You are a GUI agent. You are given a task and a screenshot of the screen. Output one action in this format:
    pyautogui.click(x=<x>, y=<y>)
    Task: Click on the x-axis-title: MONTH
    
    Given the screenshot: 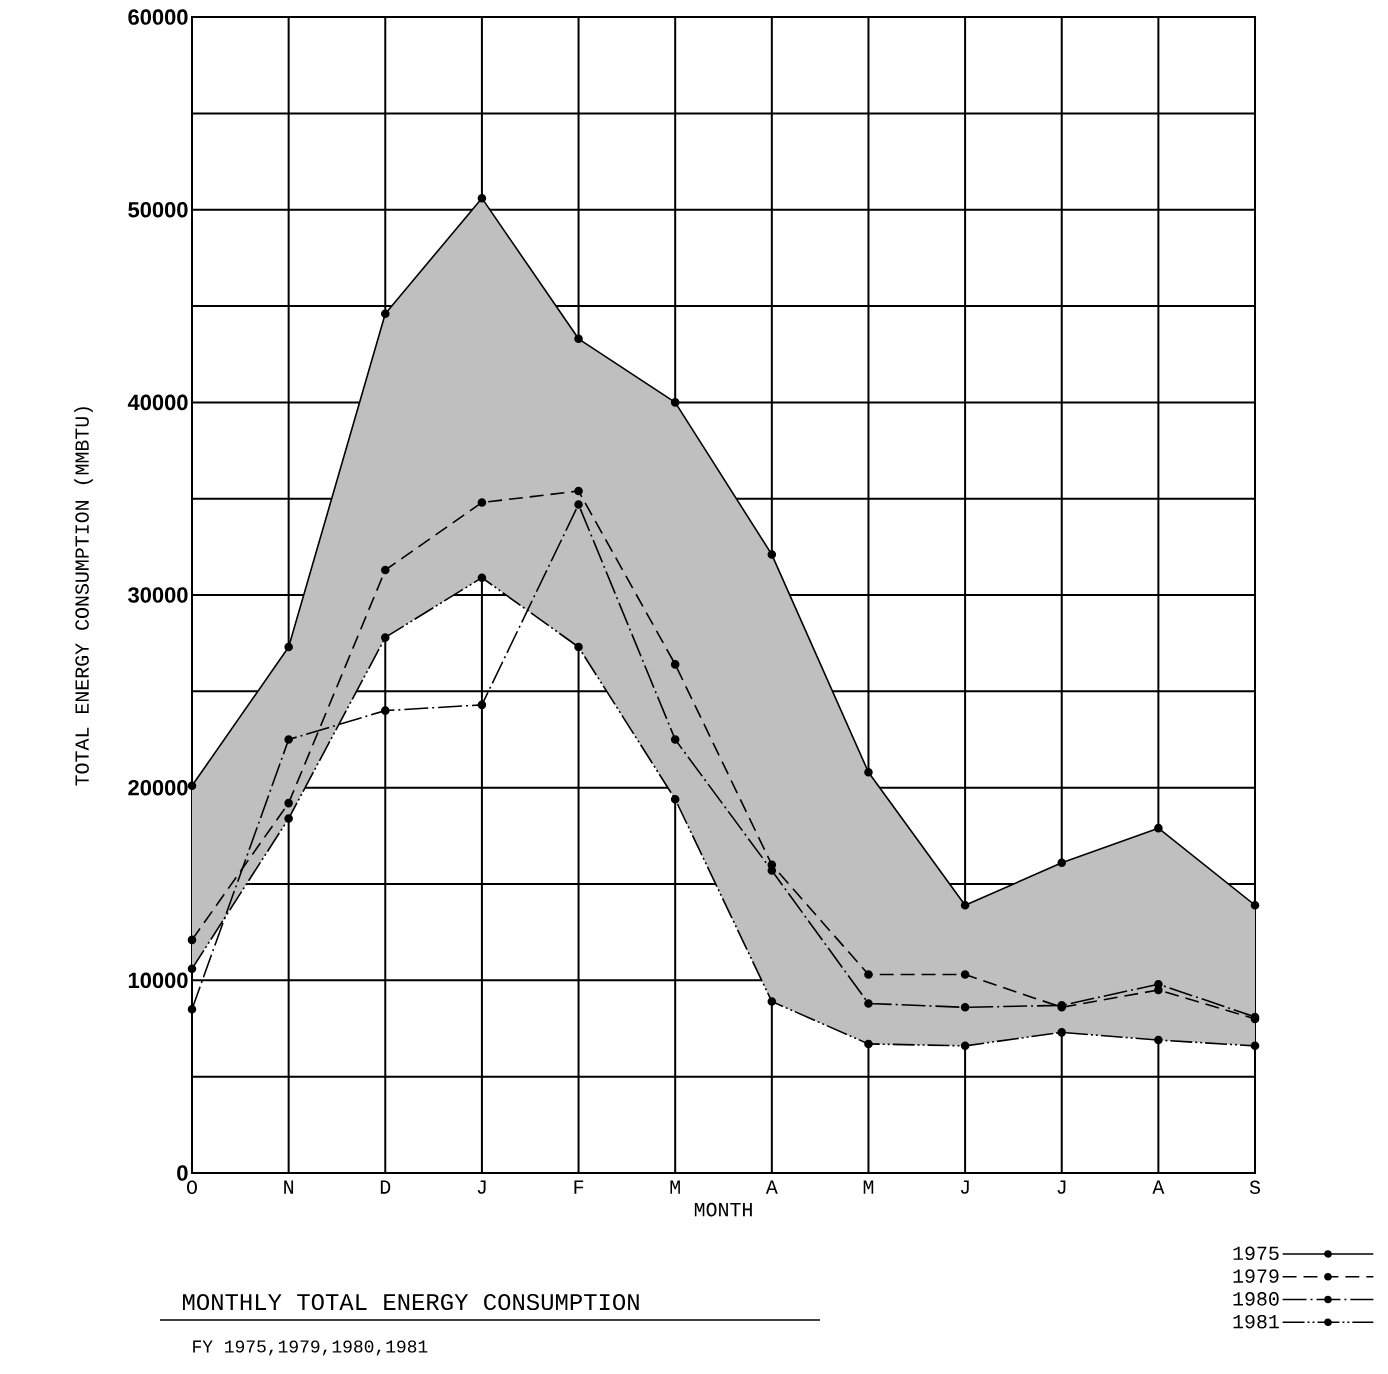 What is the action you would take?
    pyautogui.click(x=723, y=1209)
    